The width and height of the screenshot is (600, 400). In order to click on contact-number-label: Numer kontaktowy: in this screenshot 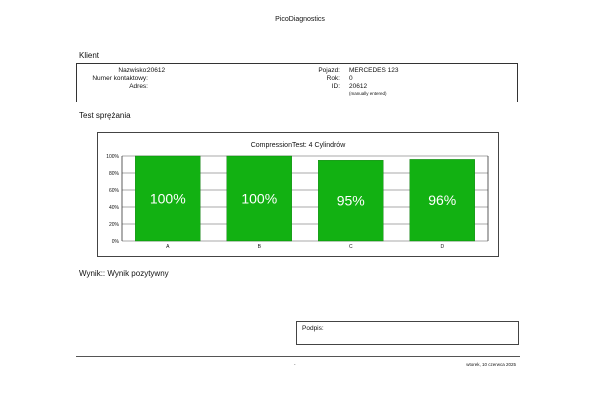, I will do `click(120, 78)`.